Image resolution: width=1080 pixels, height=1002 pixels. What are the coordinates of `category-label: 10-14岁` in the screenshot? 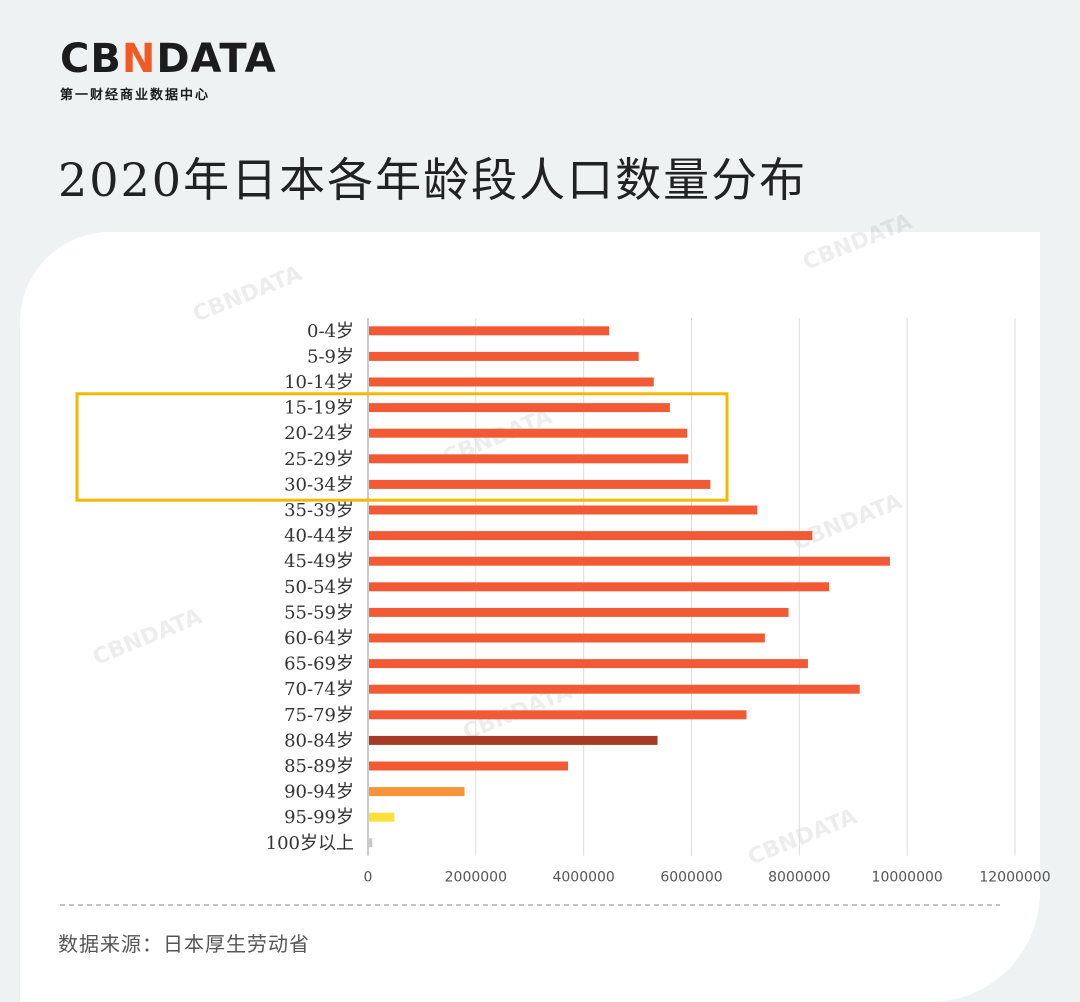 It's located at (319, 382).